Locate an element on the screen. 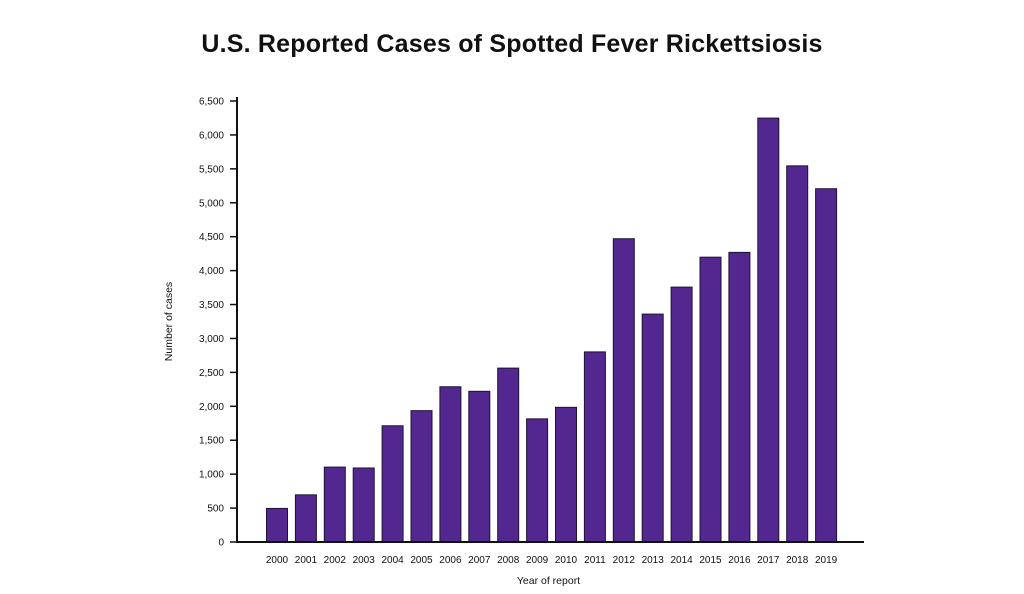 This screenshot has height=594, width=1024. bar-2015 is located at coordinates (710, 399).